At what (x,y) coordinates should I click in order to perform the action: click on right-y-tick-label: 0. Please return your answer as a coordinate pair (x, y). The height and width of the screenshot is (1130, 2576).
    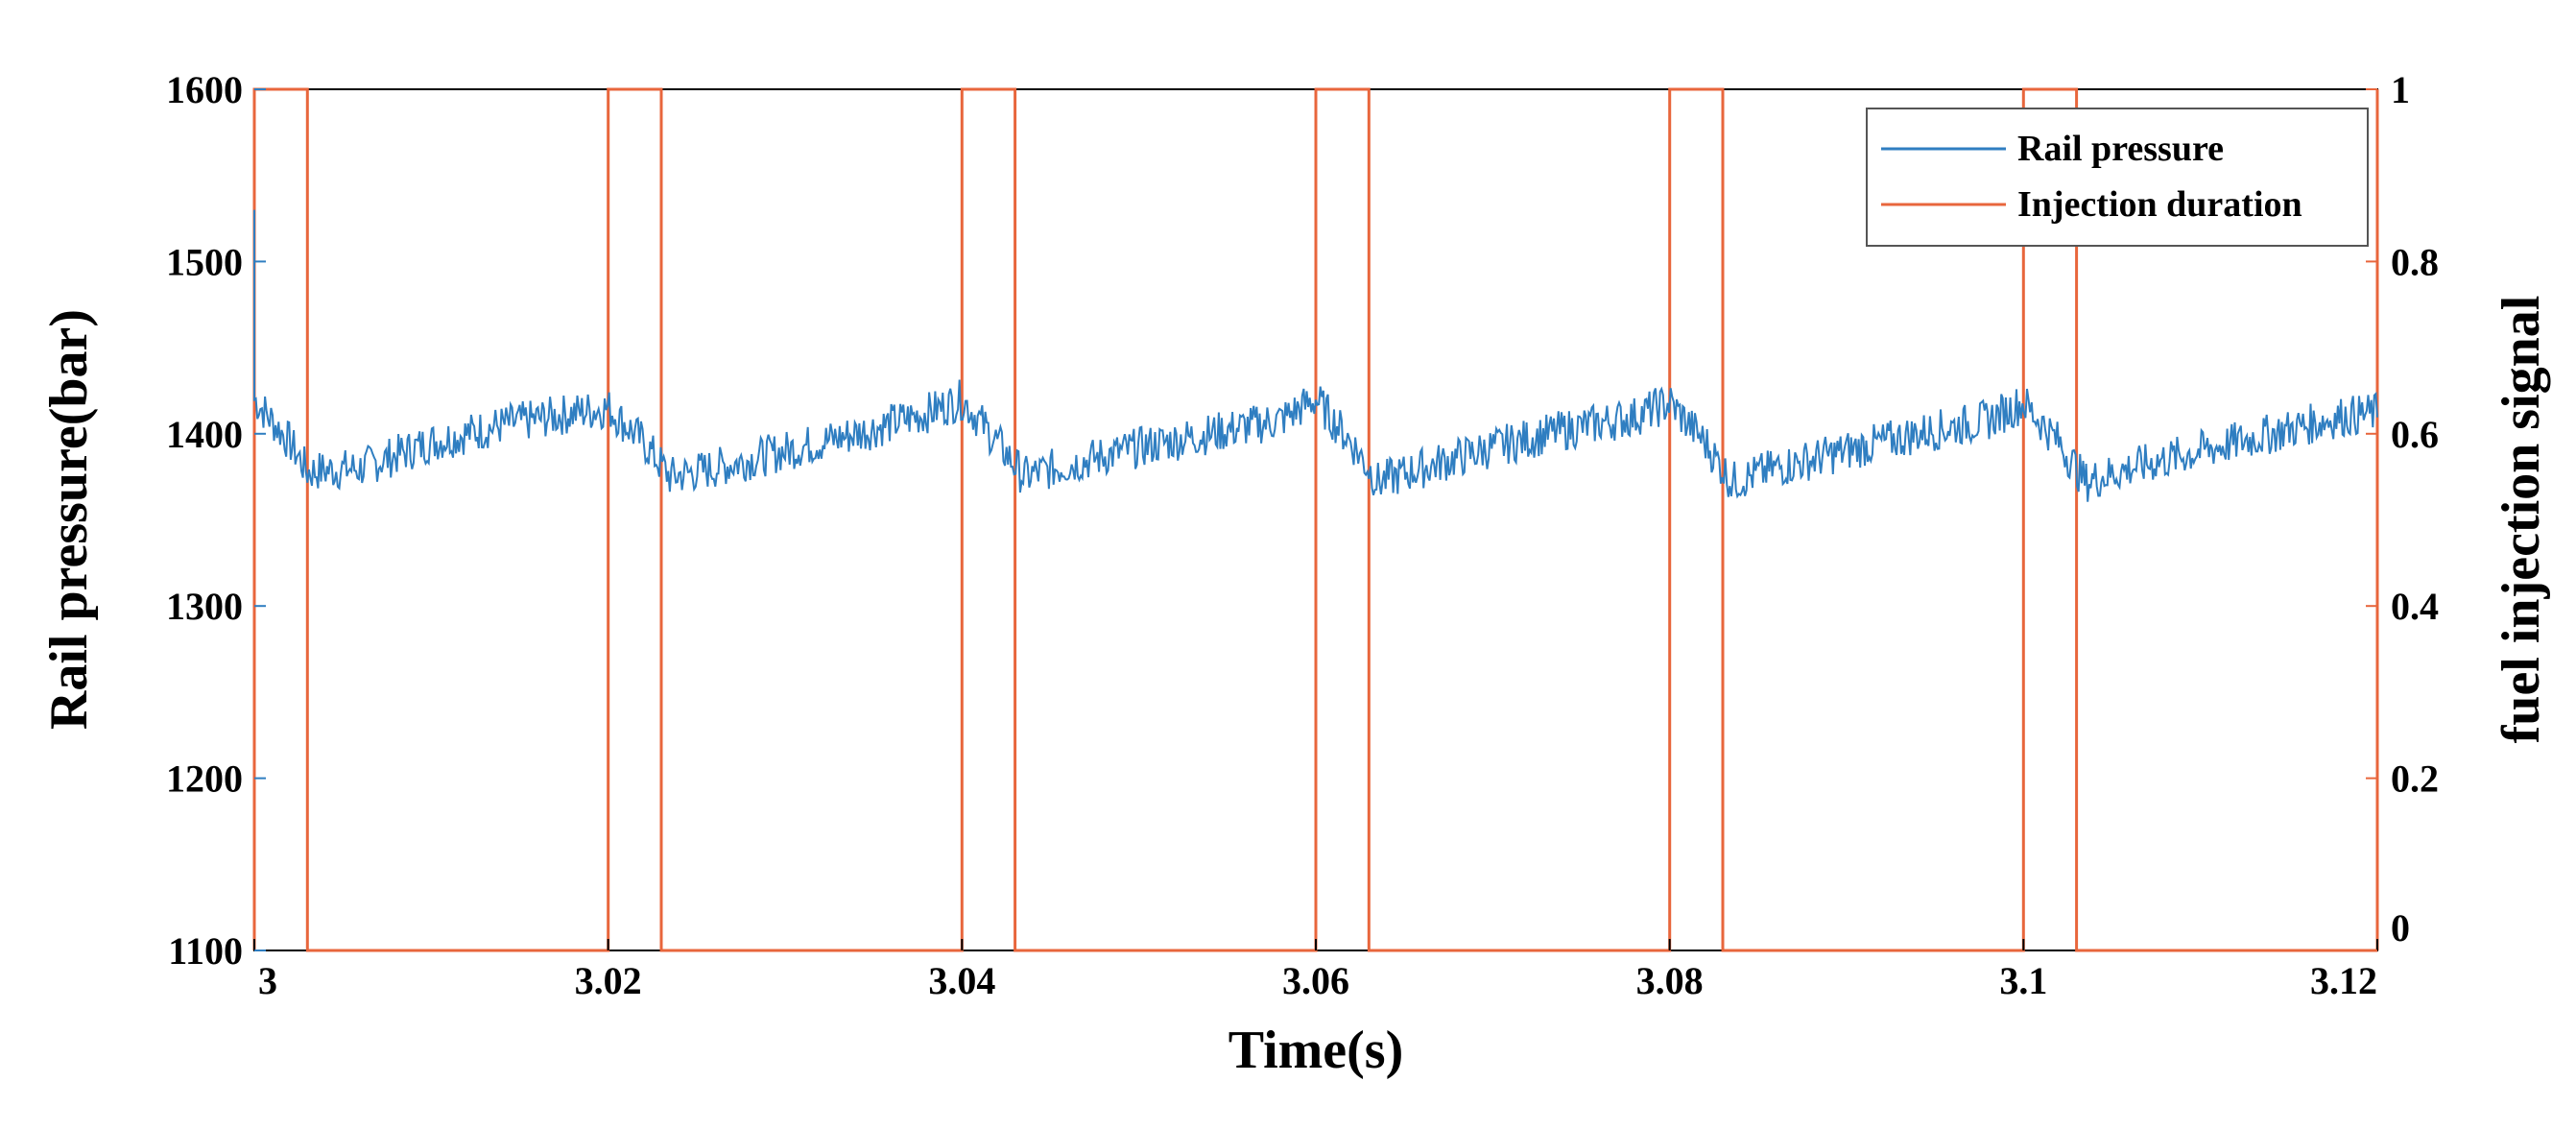
    Looking at the image, I should click on (2400, 928).